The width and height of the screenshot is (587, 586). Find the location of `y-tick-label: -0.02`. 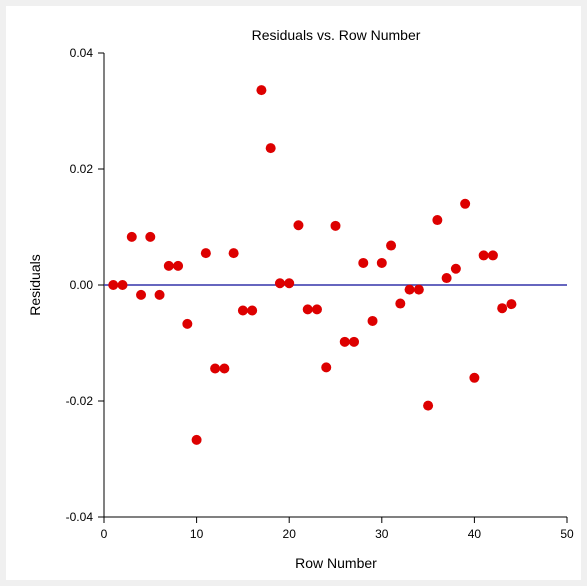

y-tick-label: -0.02 is located at coordinates (80, 401).